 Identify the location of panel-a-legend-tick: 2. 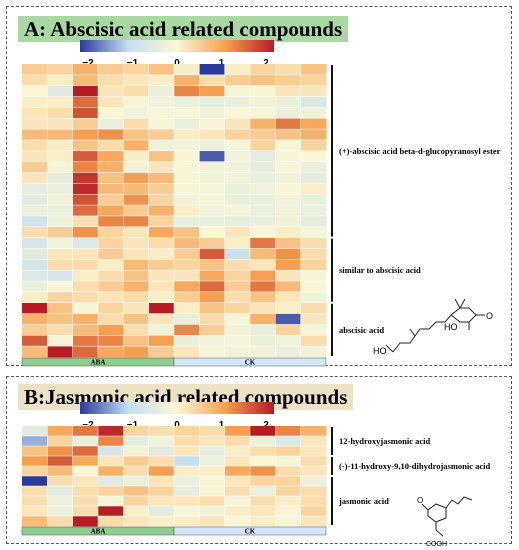
(266, 63).